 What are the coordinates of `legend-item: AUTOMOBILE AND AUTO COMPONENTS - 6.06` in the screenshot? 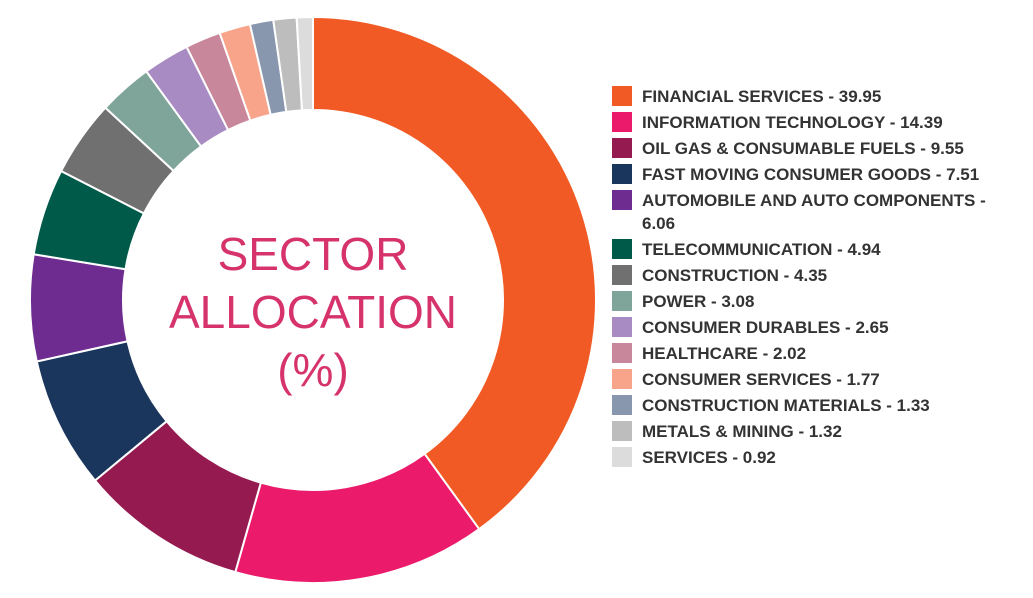 It's located at (817, 212).